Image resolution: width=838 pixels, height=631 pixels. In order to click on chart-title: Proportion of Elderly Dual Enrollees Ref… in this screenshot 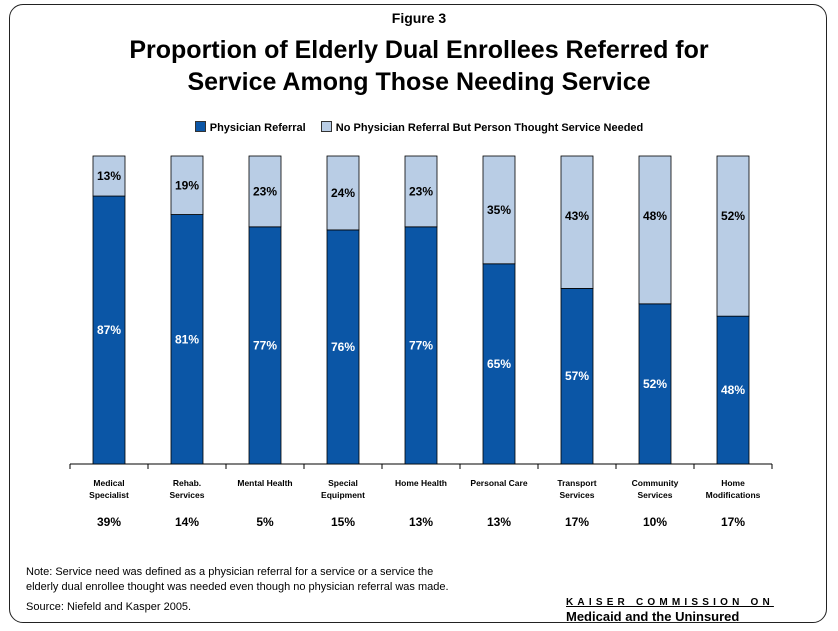, I will do `click(419, 66)`.